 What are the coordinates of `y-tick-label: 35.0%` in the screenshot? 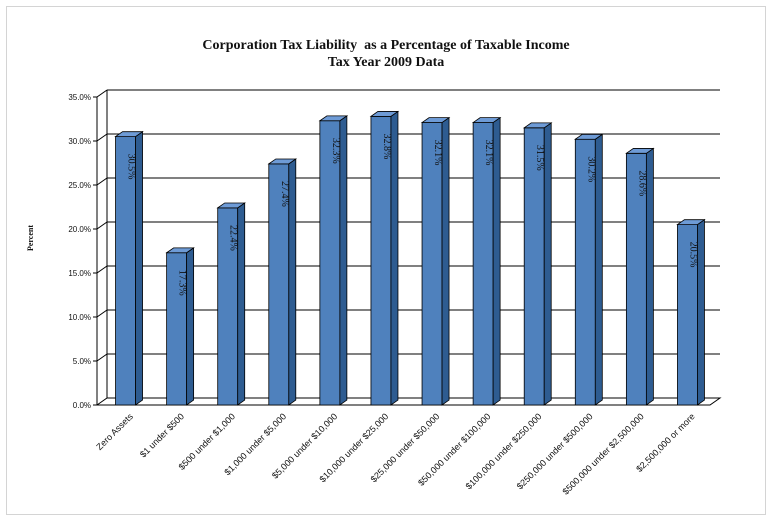 It's located at (79, 97).